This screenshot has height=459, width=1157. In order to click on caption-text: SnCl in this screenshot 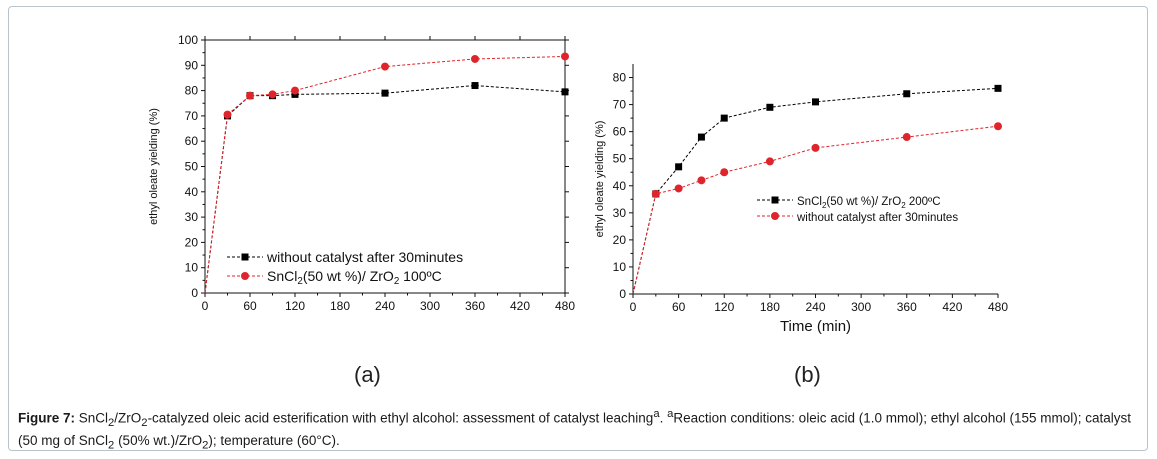, I will do `click(92, 418)`.